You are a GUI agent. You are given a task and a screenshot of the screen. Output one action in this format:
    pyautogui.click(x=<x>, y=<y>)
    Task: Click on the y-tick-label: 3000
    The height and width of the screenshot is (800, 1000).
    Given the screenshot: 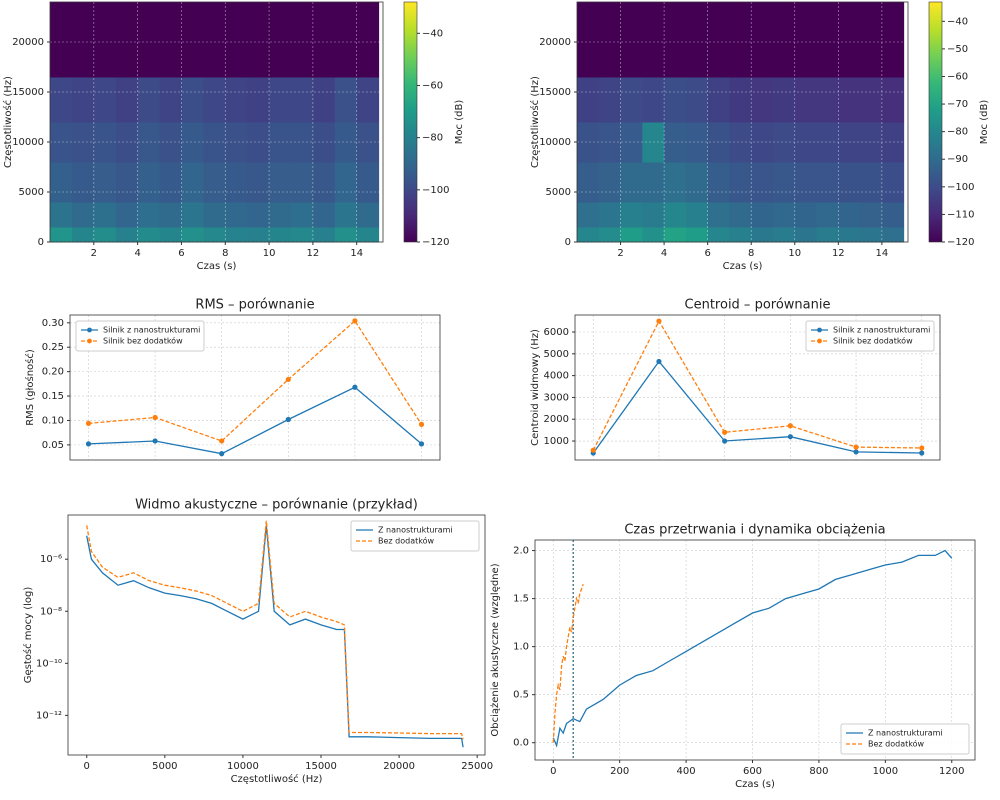 What is the action you would take?
    pyautogui.click(x=556, y=397)
    